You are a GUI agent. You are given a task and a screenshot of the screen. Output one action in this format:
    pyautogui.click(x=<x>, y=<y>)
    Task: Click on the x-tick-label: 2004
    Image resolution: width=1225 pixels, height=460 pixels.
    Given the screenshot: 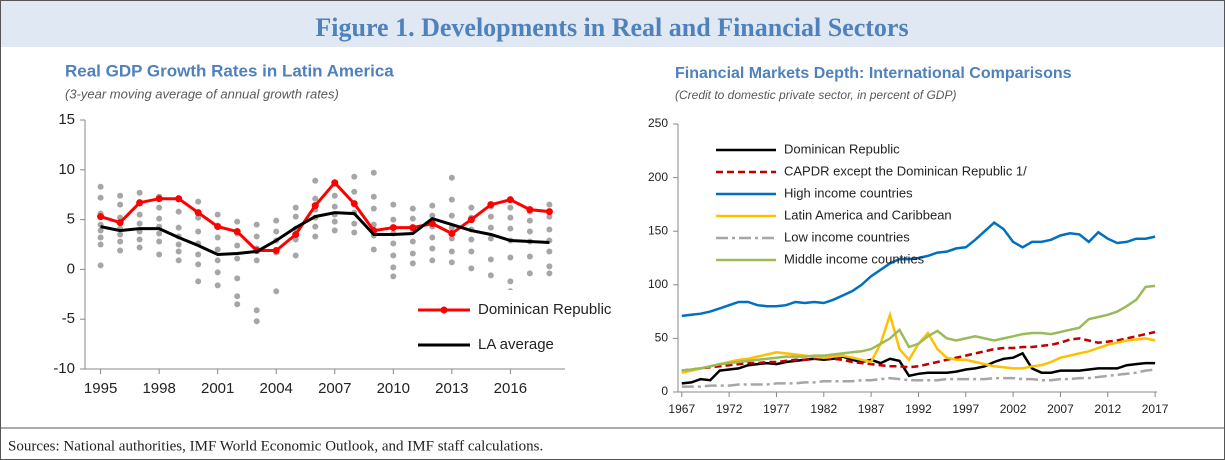 What is the action you would take?
    pyautogui.click(x=276, y=388)
    